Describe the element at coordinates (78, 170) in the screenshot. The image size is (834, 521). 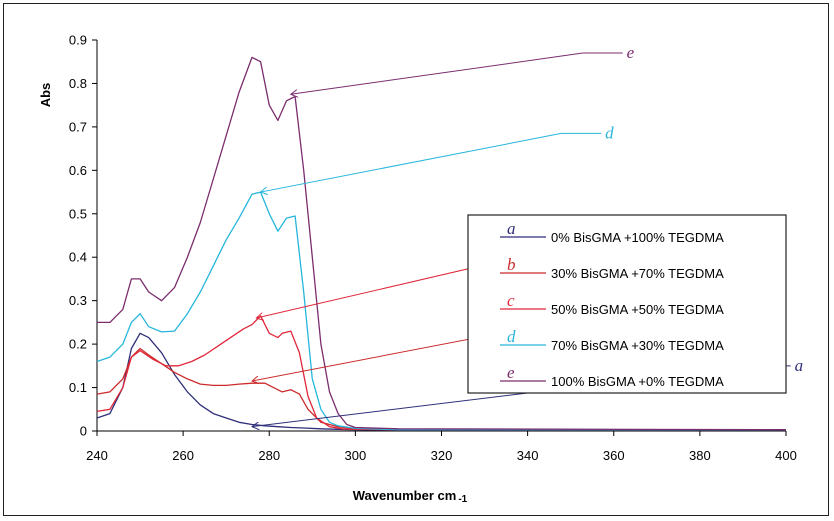
I see `y-tick-label: 0.6` at that location.